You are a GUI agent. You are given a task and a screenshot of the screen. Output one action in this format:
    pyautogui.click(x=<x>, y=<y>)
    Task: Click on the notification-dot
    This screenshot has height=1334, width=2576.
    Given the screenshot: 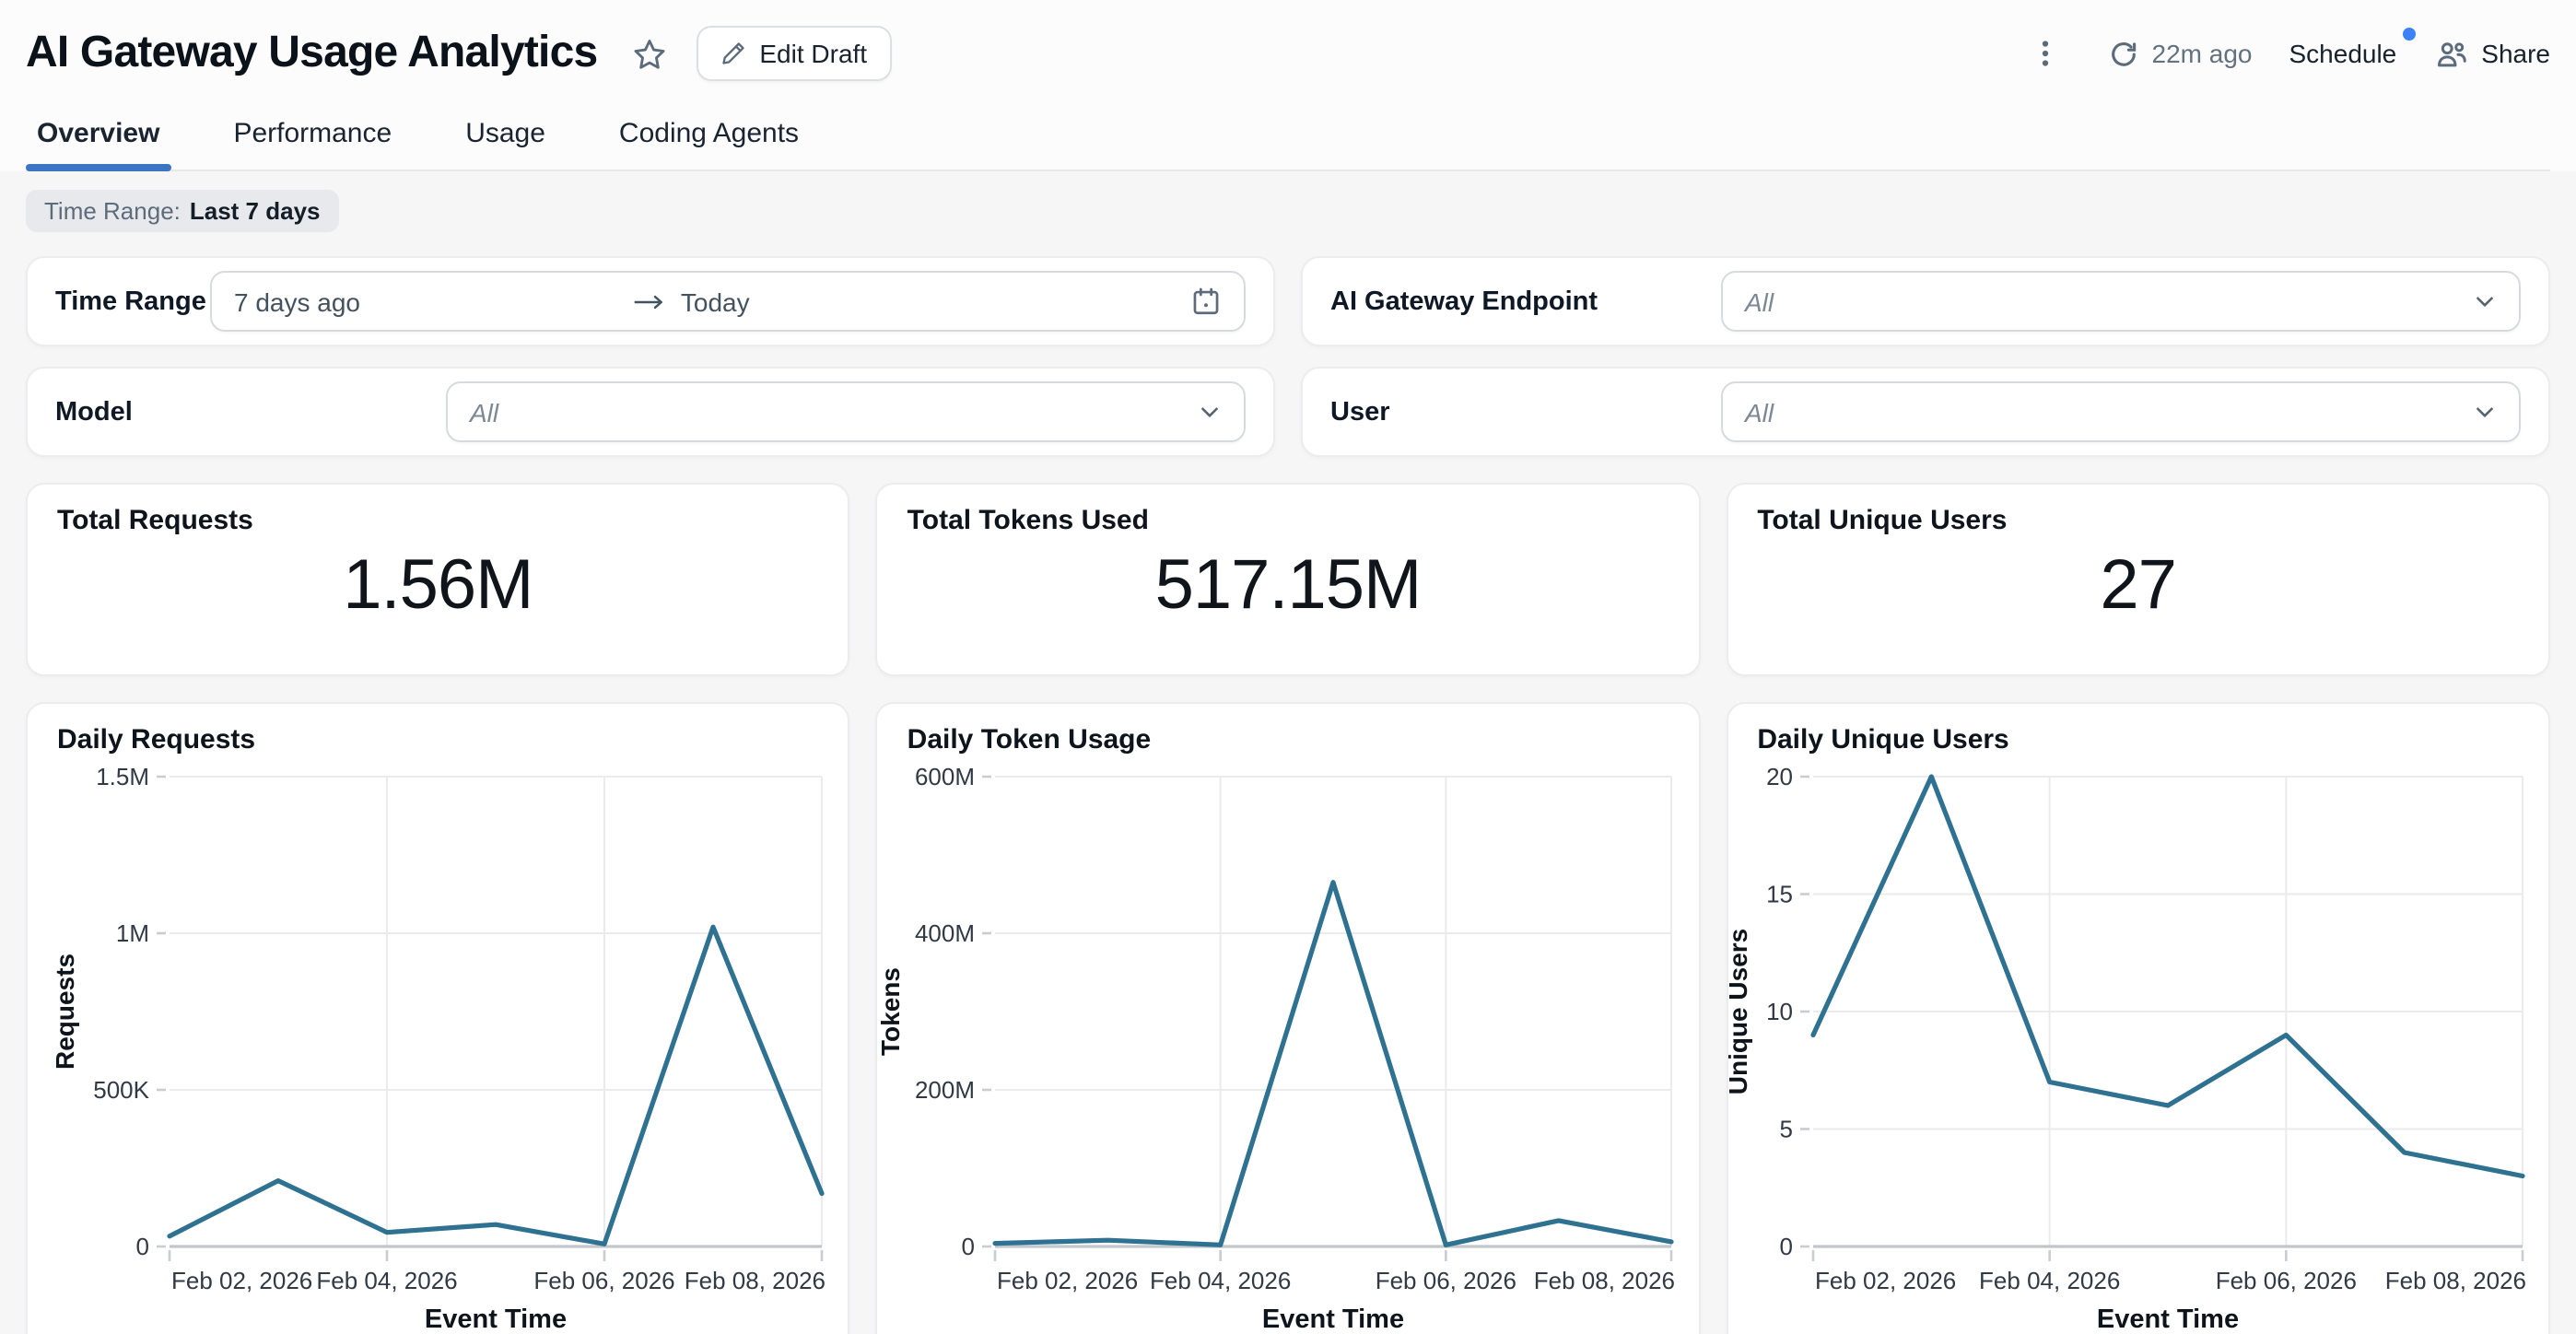 What is the action you would take?
    pyautogui.click(x=2409, y=34)
    